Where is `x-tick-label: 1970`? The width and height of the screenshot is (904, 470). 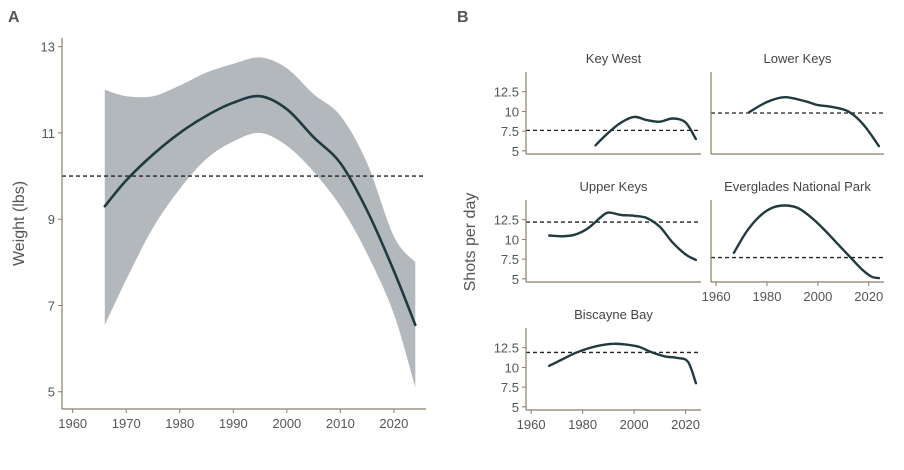
x-tick-label: 1970 is located at coordinates (126, 423).